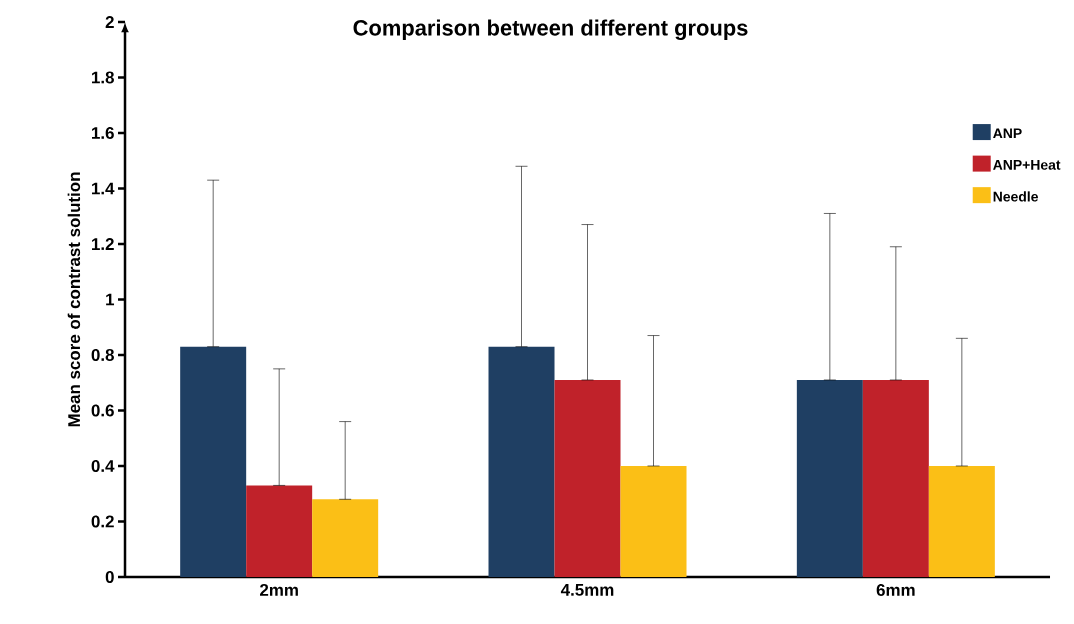 Image resolution: width=1074 pixels, height=624 pixels. Describe the element at coordinates (103, 77) in the screenshot. I see `y-tick-label: 1.8` at that location.